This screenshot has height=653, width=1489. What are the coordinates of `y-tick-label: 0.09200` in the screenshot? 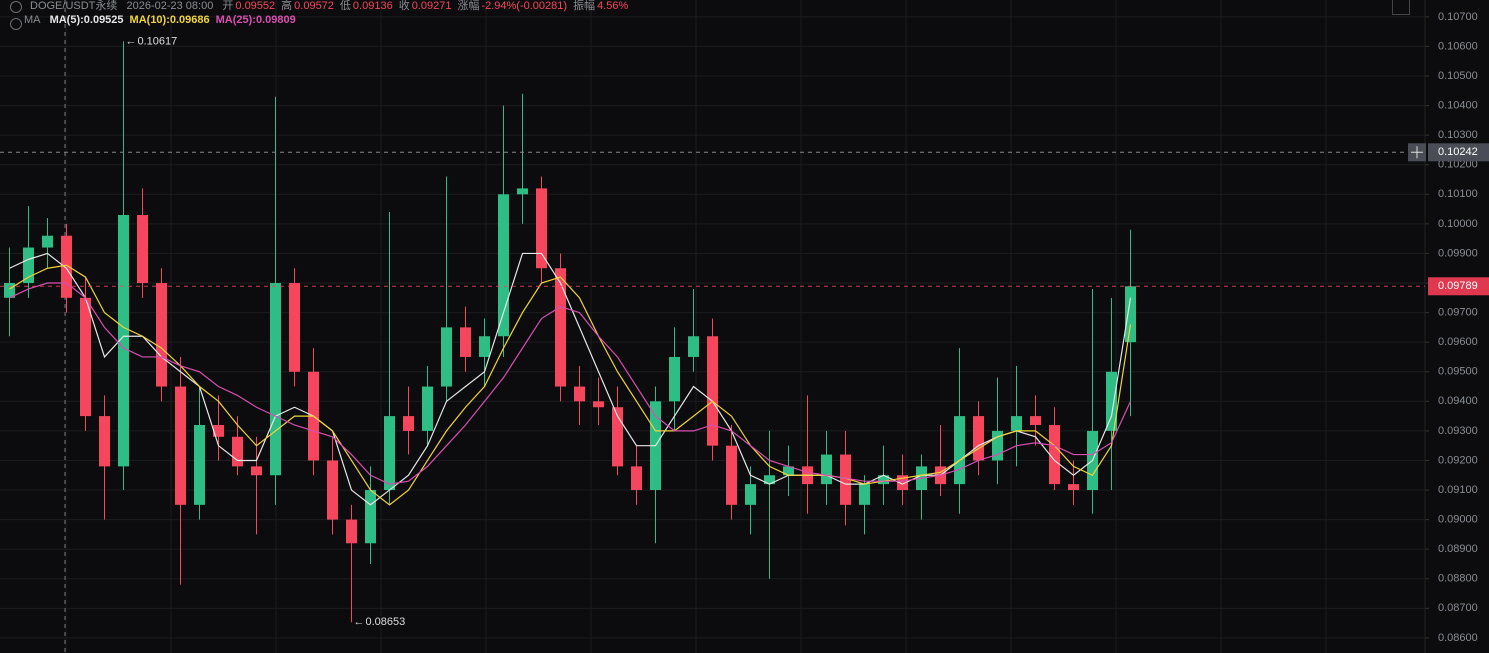 It's located at (1458, 460).